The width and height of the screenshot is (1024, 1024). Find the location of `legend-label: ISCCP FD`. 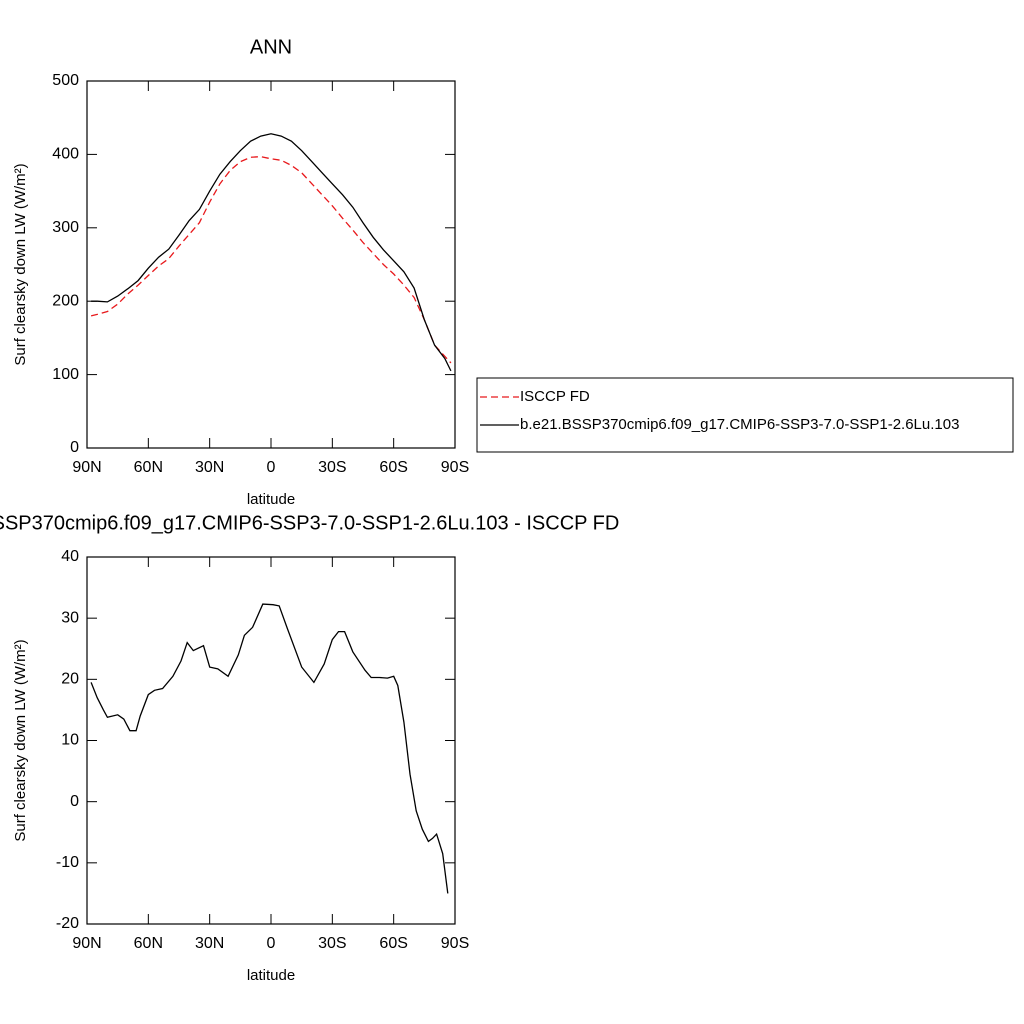

legend-label: ISCCP FD is located at coordinates (555, 396).